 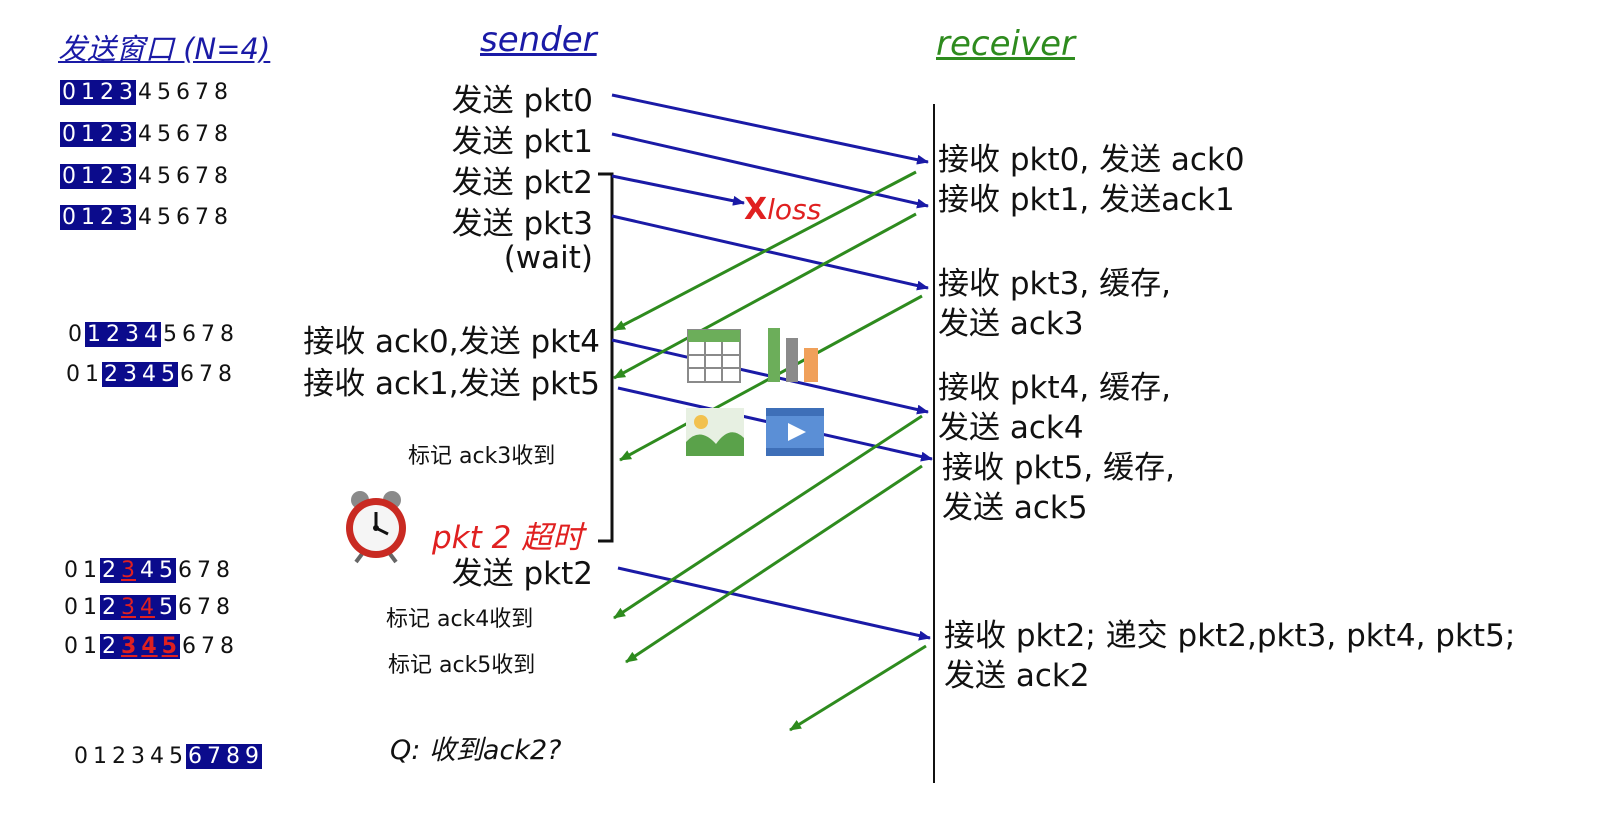 What do you see at coordinates (451, 342) in the screenshot?
I see `sender-recv-ack0: 接收 ack0,发送 pkt4` at bounding box center [451, 342].